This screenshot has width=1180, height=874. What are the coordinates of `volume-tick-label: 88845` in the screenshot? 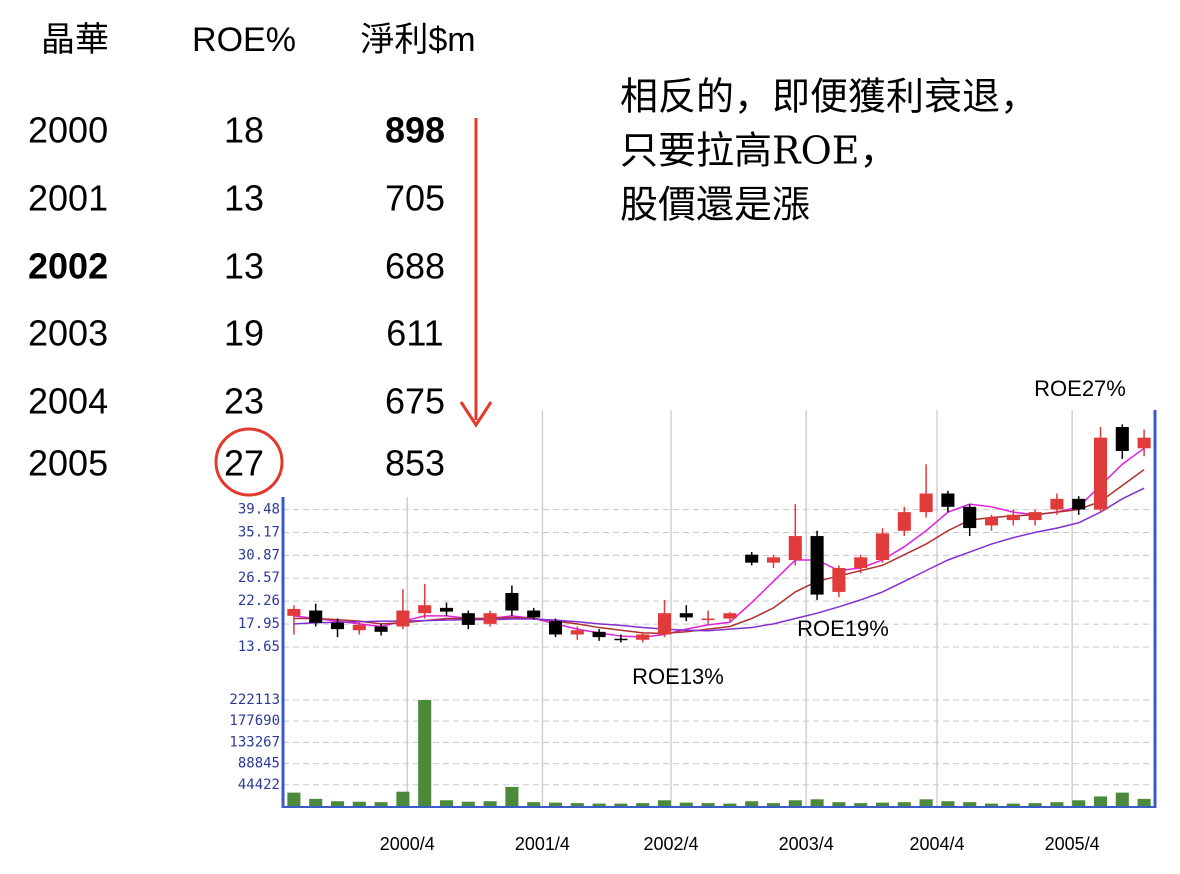 It's located at (259, 764).